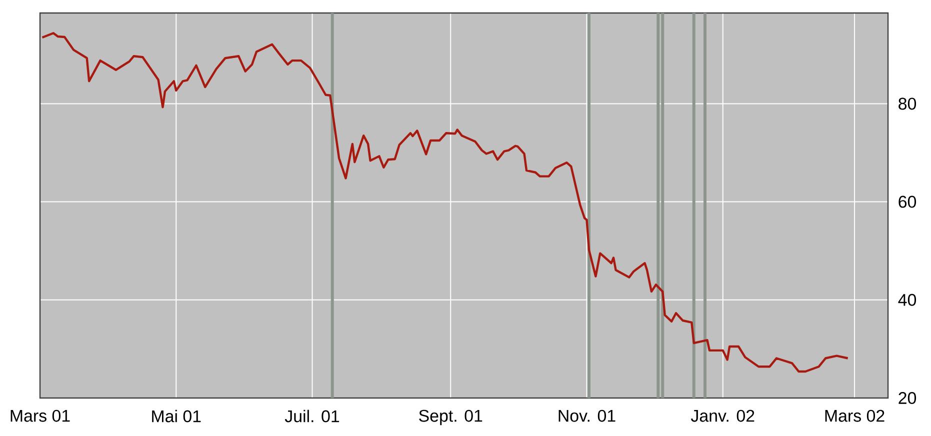  I want to click on y-tick-label: 80, so click(907, 104).